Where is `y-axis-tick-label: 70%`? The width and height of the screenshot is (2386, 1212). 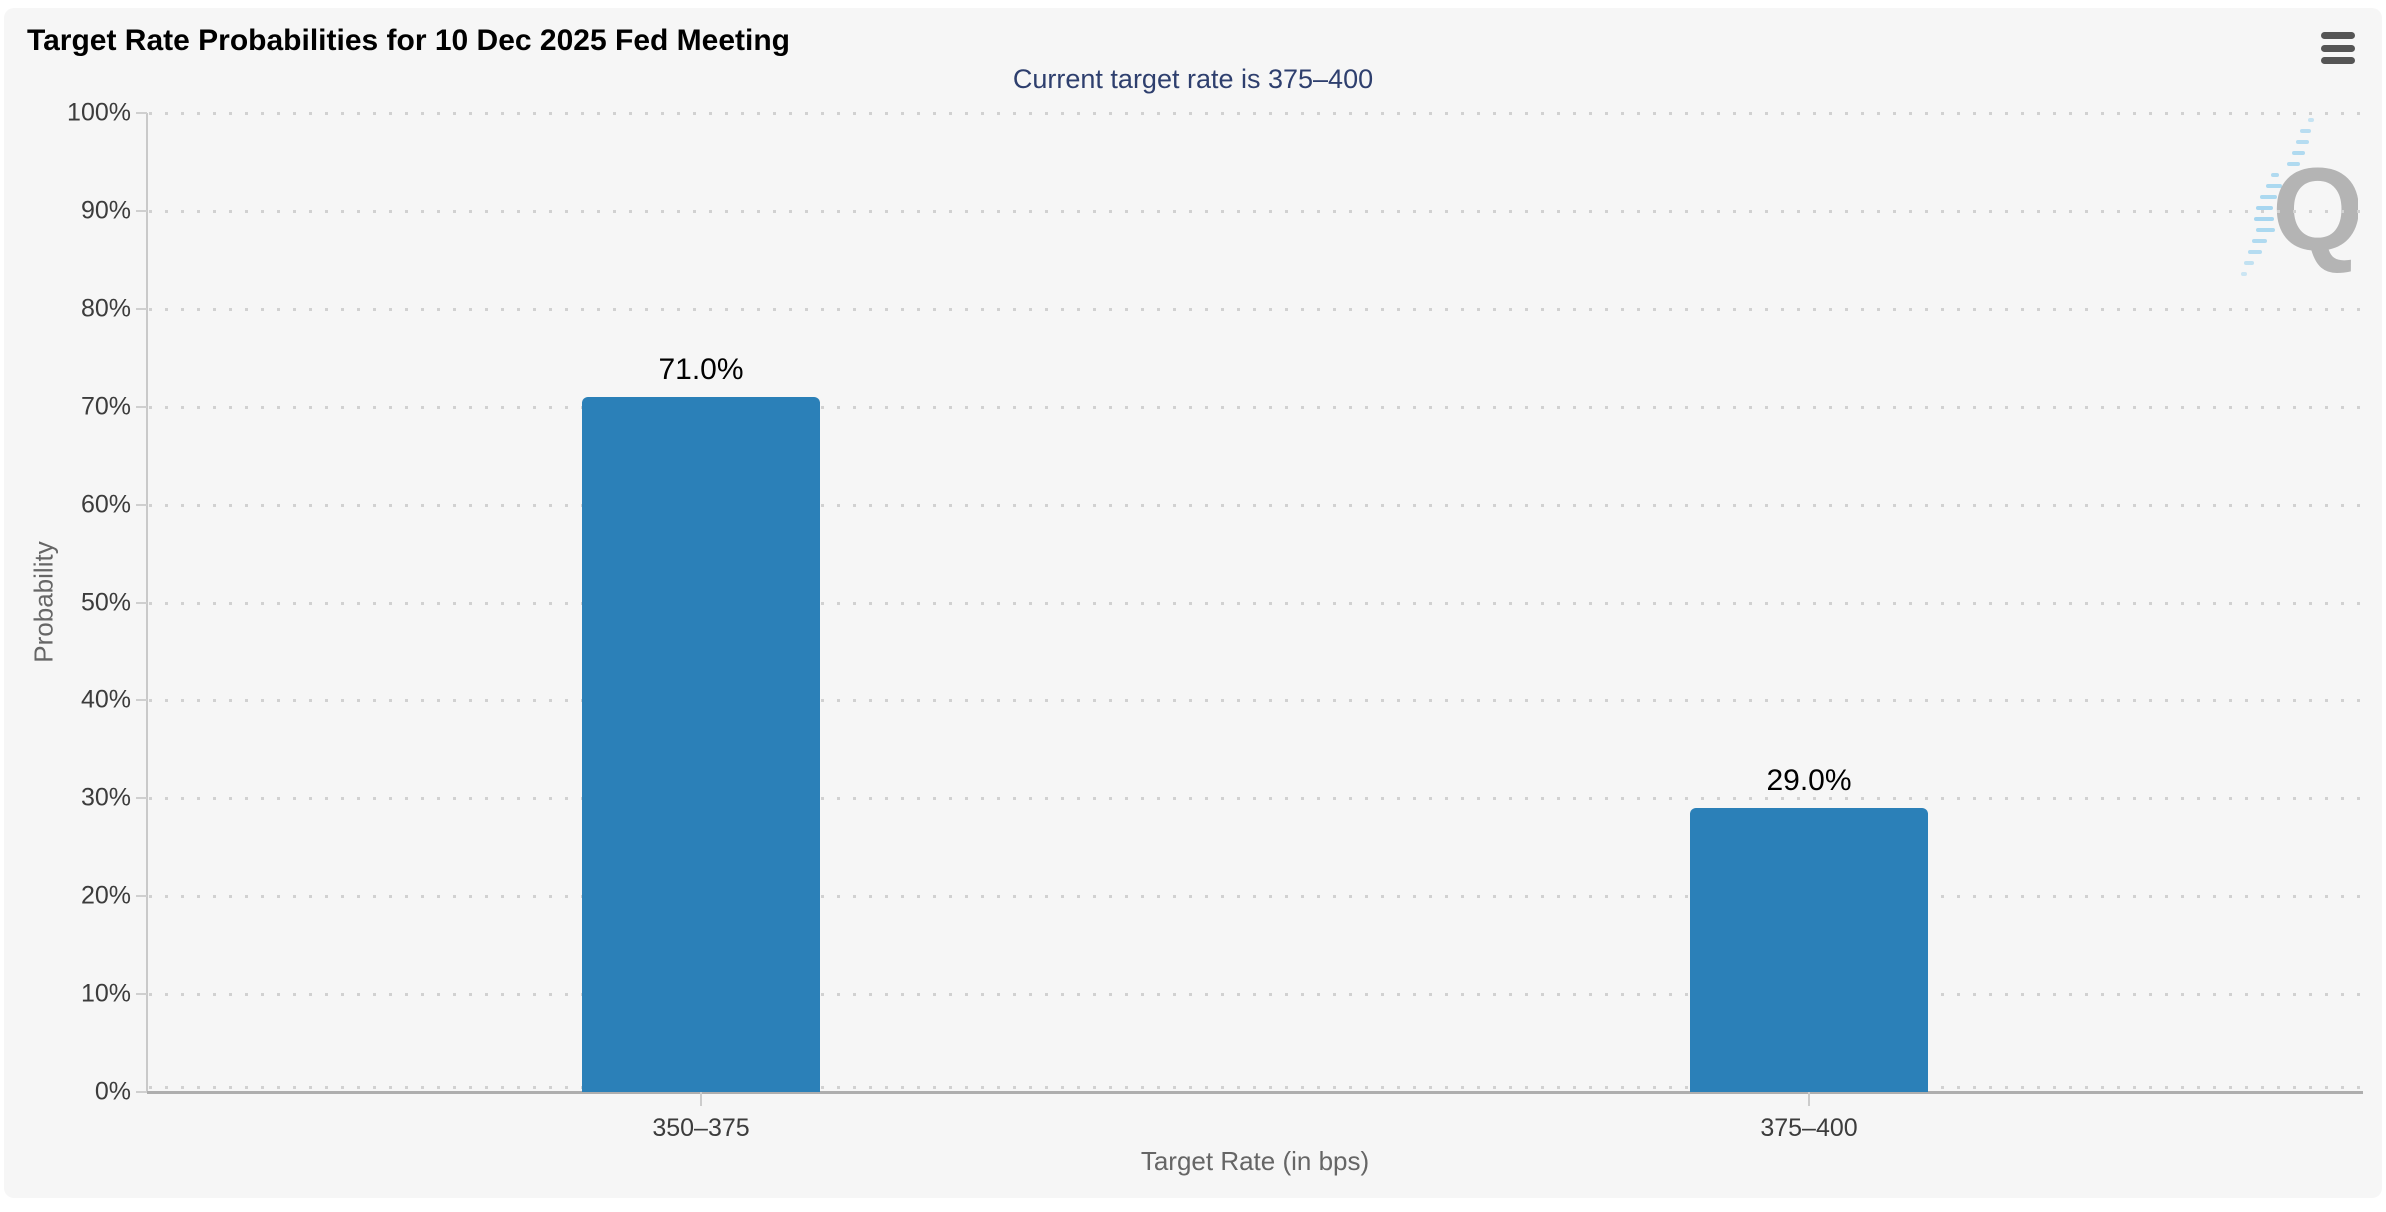 y-axis-tick-label: 70% is located at coordinates (105, 406).